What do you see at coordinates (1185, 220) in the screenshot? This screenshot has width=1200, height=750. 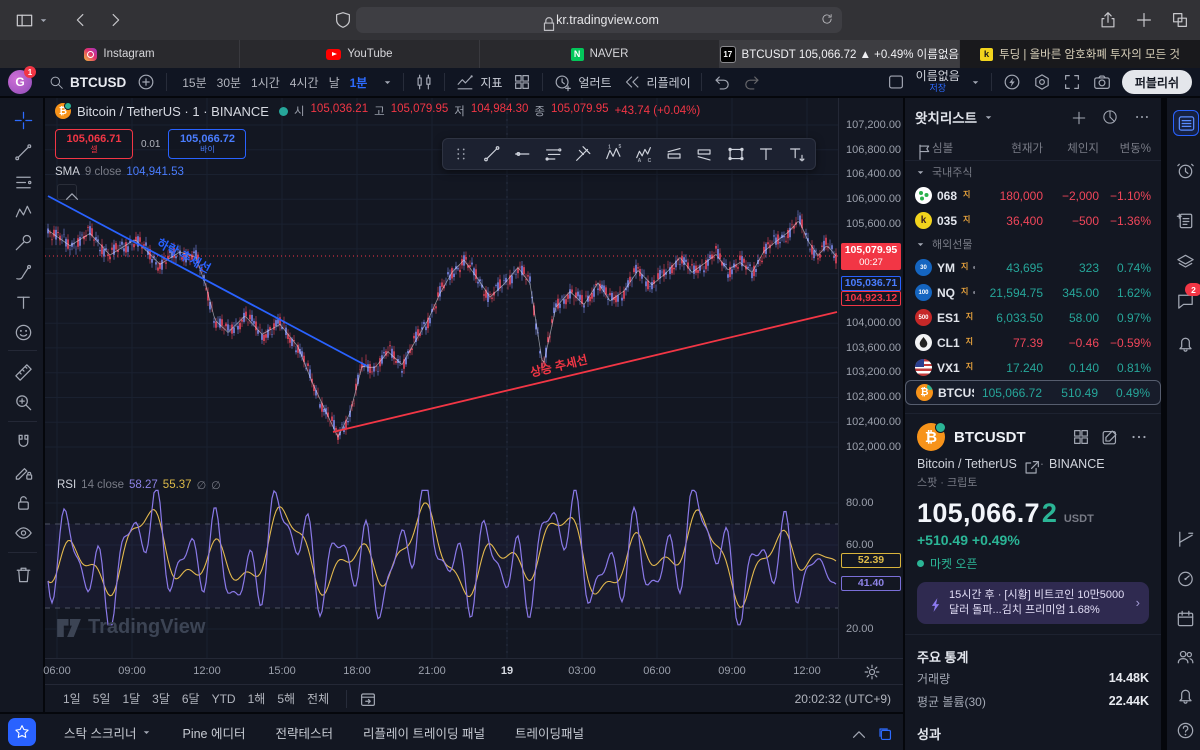 I see `note-add-rail-button` at bounding box center [1185, 220].